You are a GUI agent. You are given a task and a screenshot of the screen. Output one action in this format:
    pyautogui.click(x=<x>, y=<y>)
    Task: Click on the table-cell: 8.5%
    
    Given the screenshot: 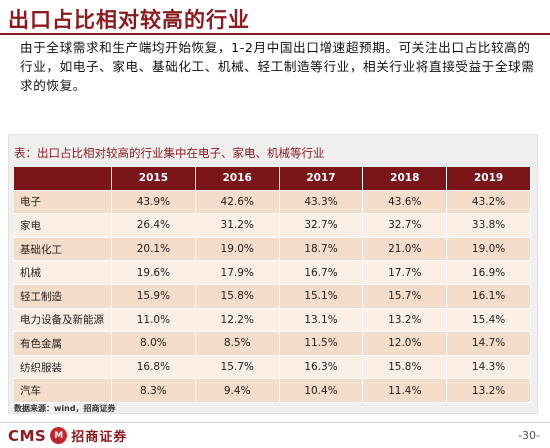 What is the action you would take?
    pyautogui.click(x=237, y=344)
    